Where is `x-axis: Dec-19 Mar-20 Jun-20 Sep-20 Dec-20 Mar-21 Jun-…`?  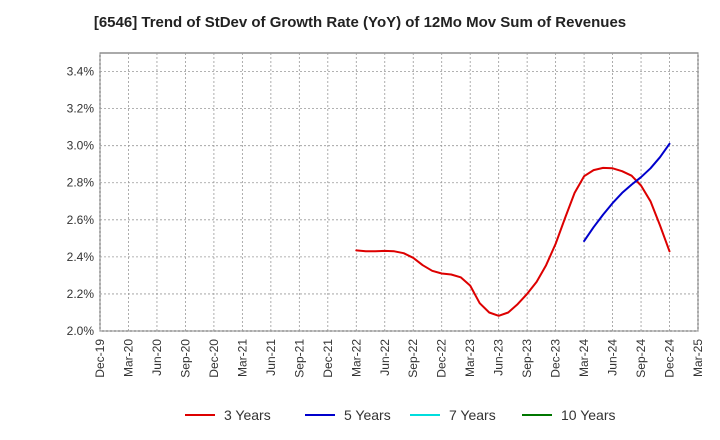 x-axis: Dec-19 Mar-20 Jun-20 Sep-20 Dec-20 Mar-21 Jun-… is located at coordinates (399, 358).